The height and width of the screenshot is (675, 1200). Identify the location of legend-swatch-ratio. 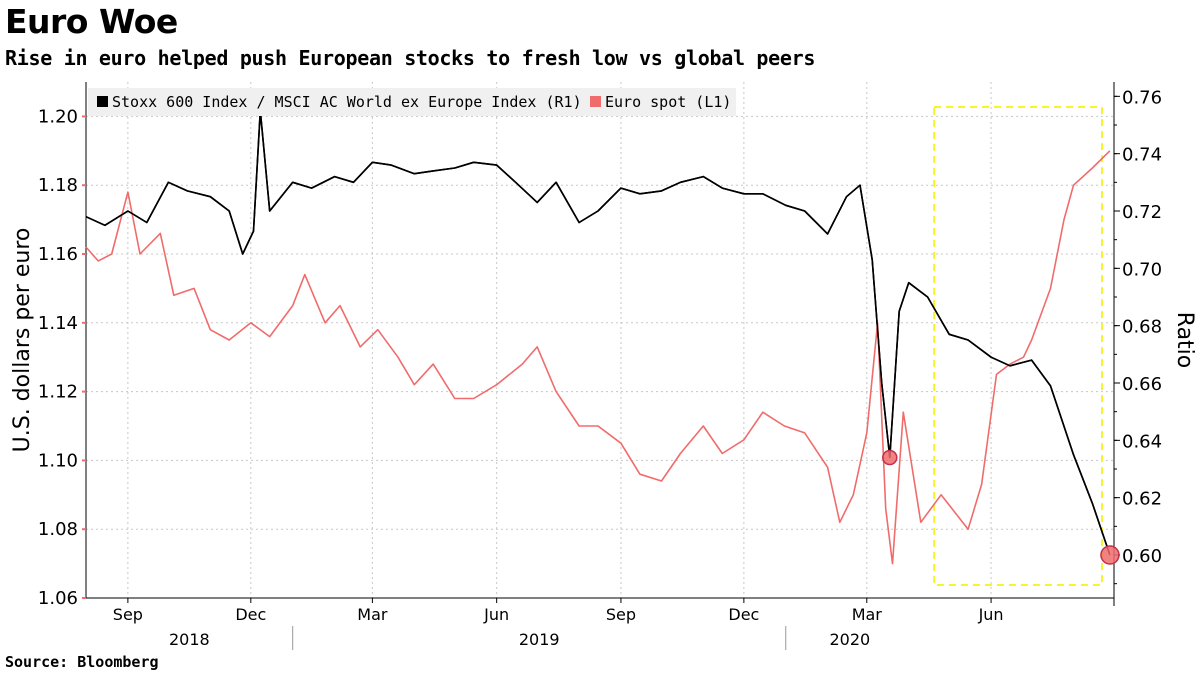
(102, 101).